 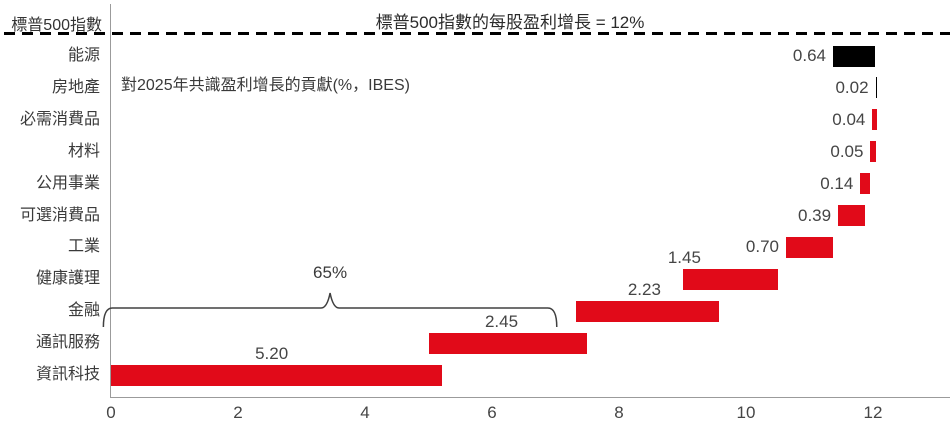 I want to click on value-label: 2.23, so click(x=644, y=289).